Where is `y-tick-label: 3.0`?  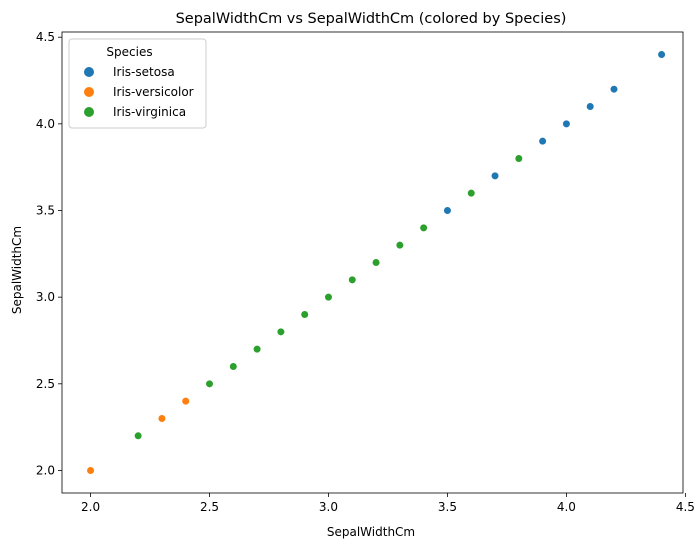 y-tick-label: 3.0 is located at coordinates (45, 297).